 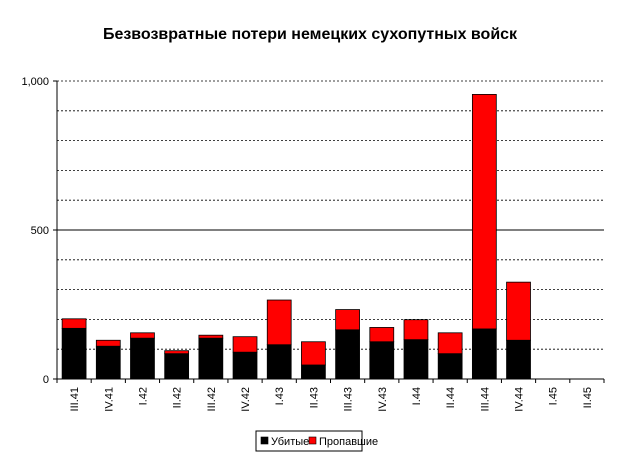 I want to click on bar-missing-I.44, so click(x=416, y=330).